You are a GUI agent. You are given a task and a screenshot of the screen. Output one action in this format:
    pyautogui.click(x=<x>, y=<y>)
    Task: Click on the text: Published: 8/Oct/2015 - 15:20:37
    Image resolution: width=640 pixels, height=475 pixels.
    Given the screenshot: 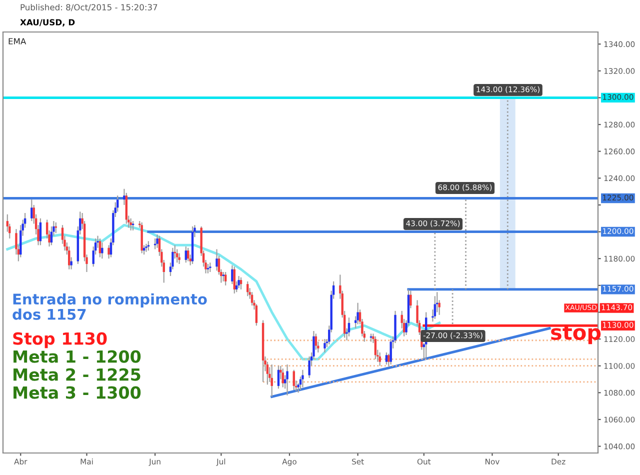 What is the action you would take?
    pyautogui.click(x=89, y=8)
    